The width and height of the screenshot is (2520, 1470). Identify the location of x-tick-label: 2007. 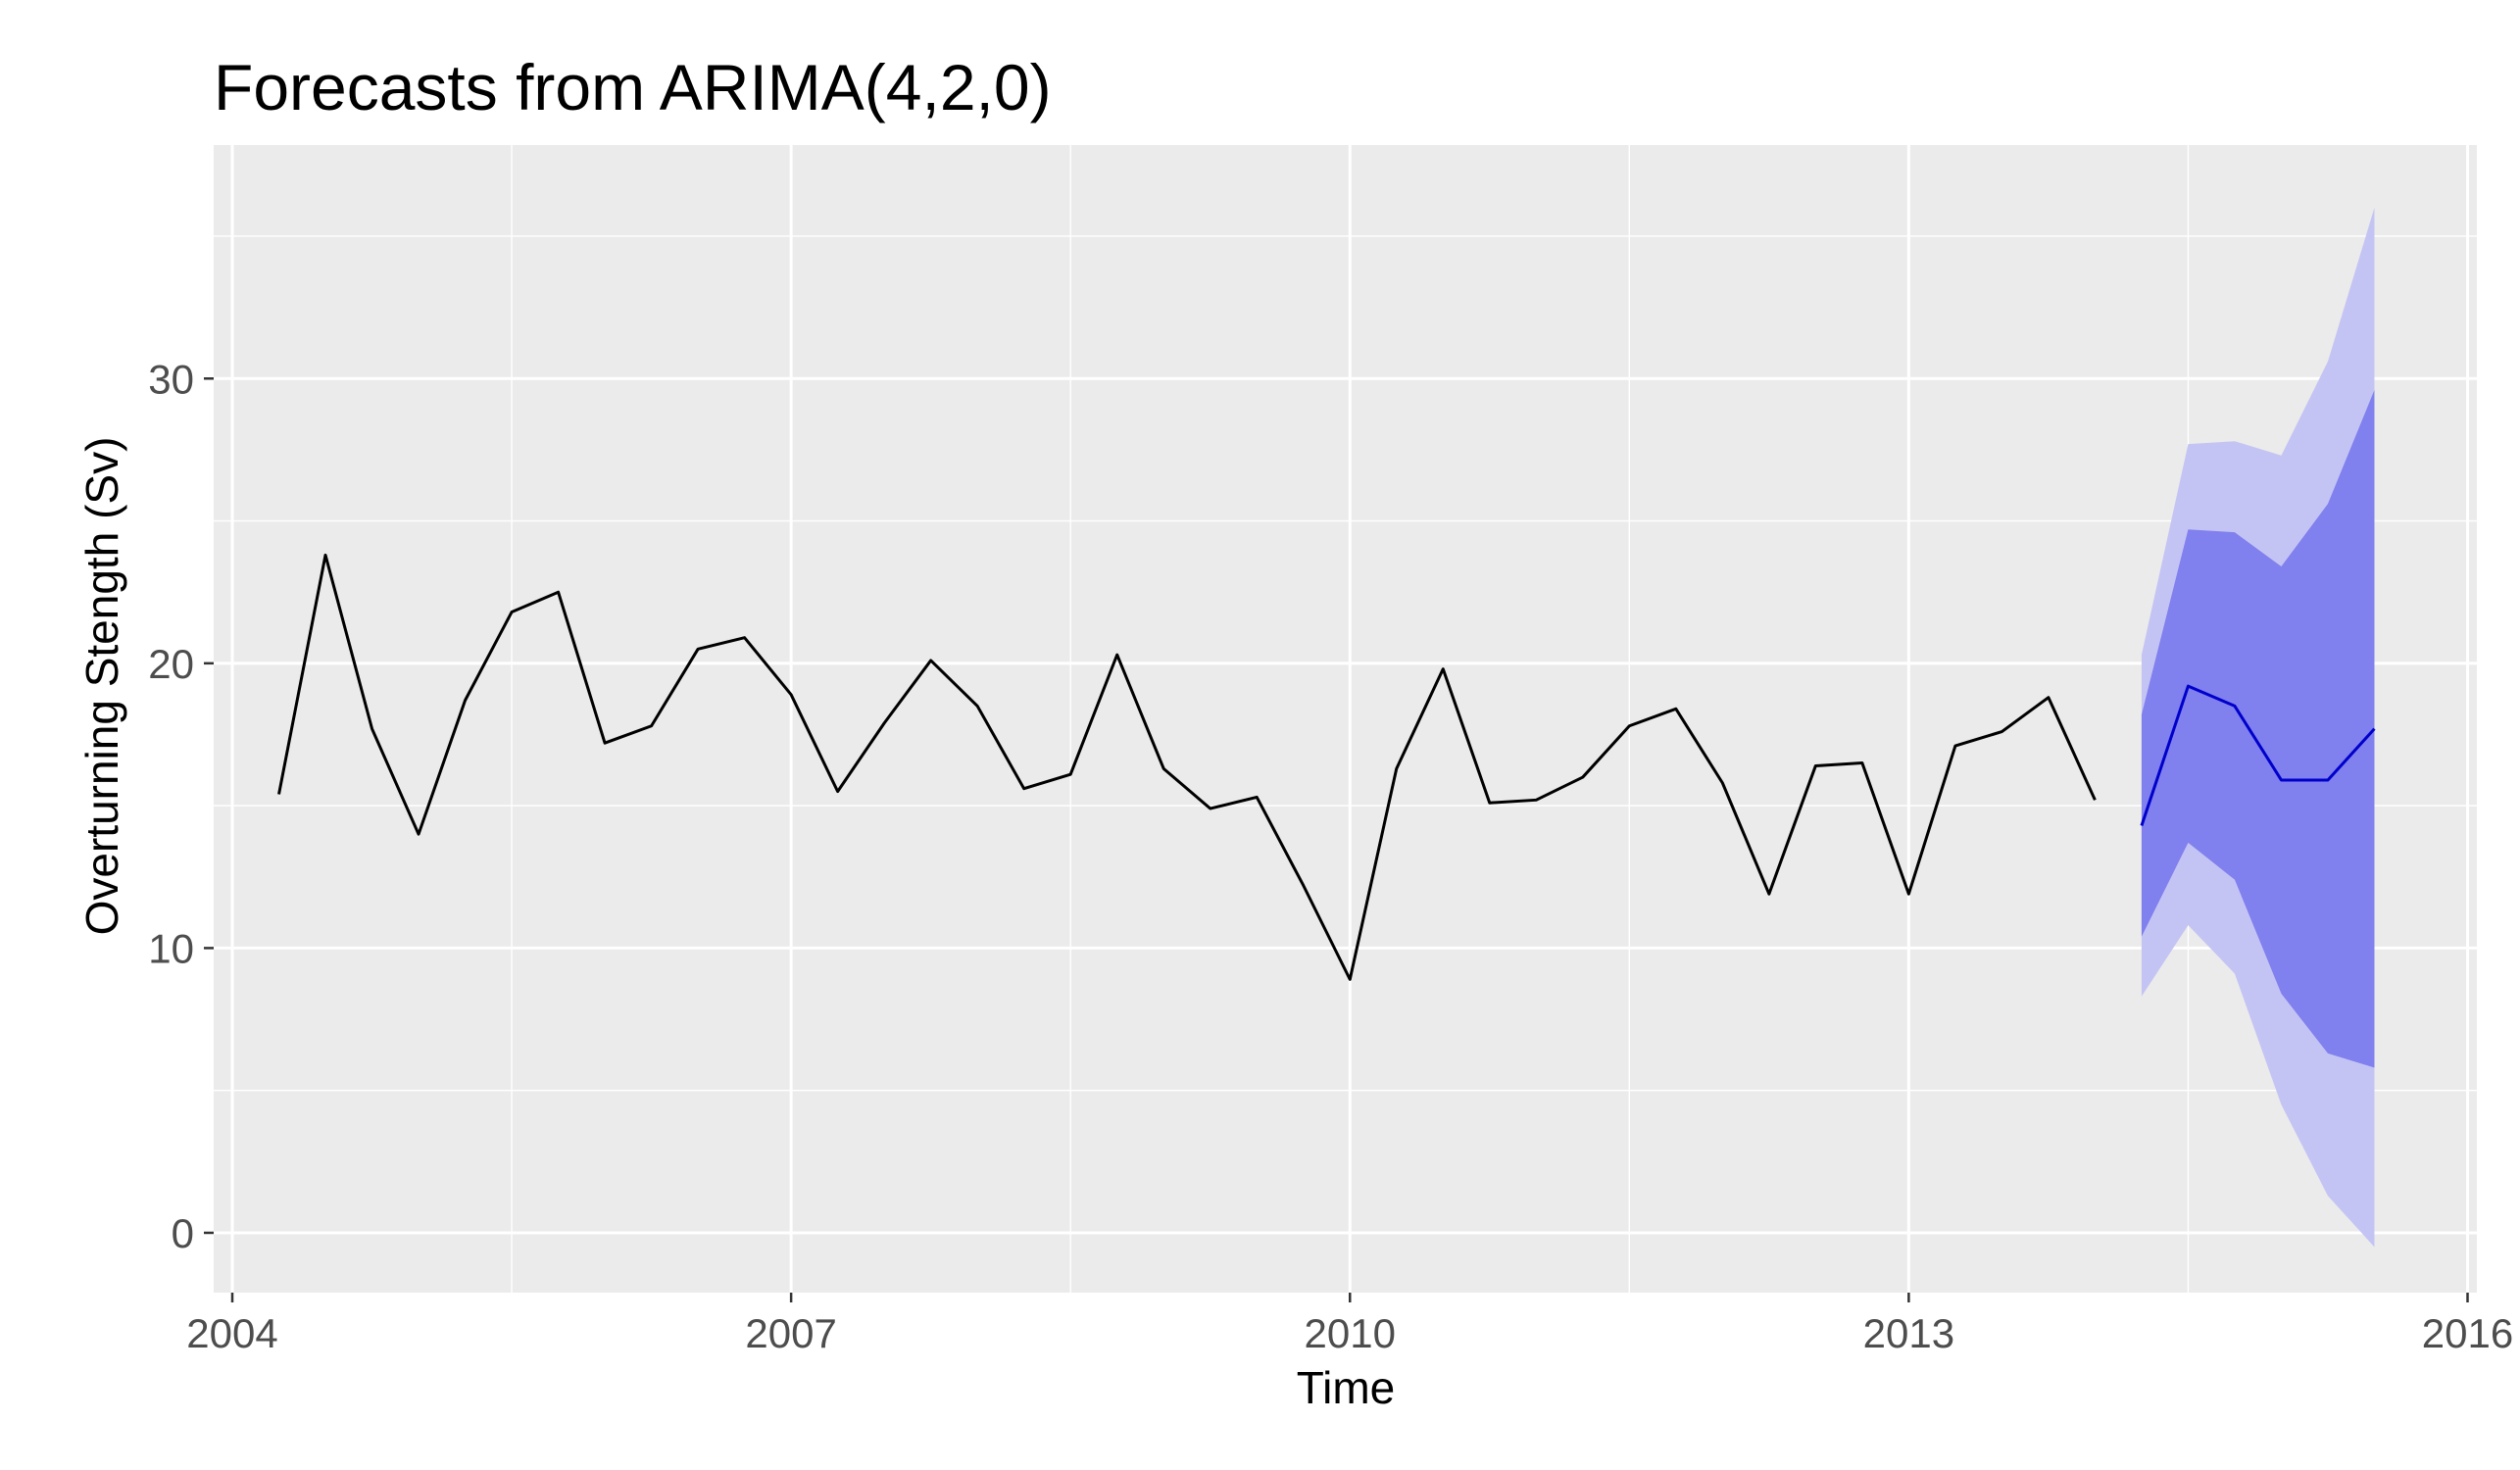
(790, 1333).